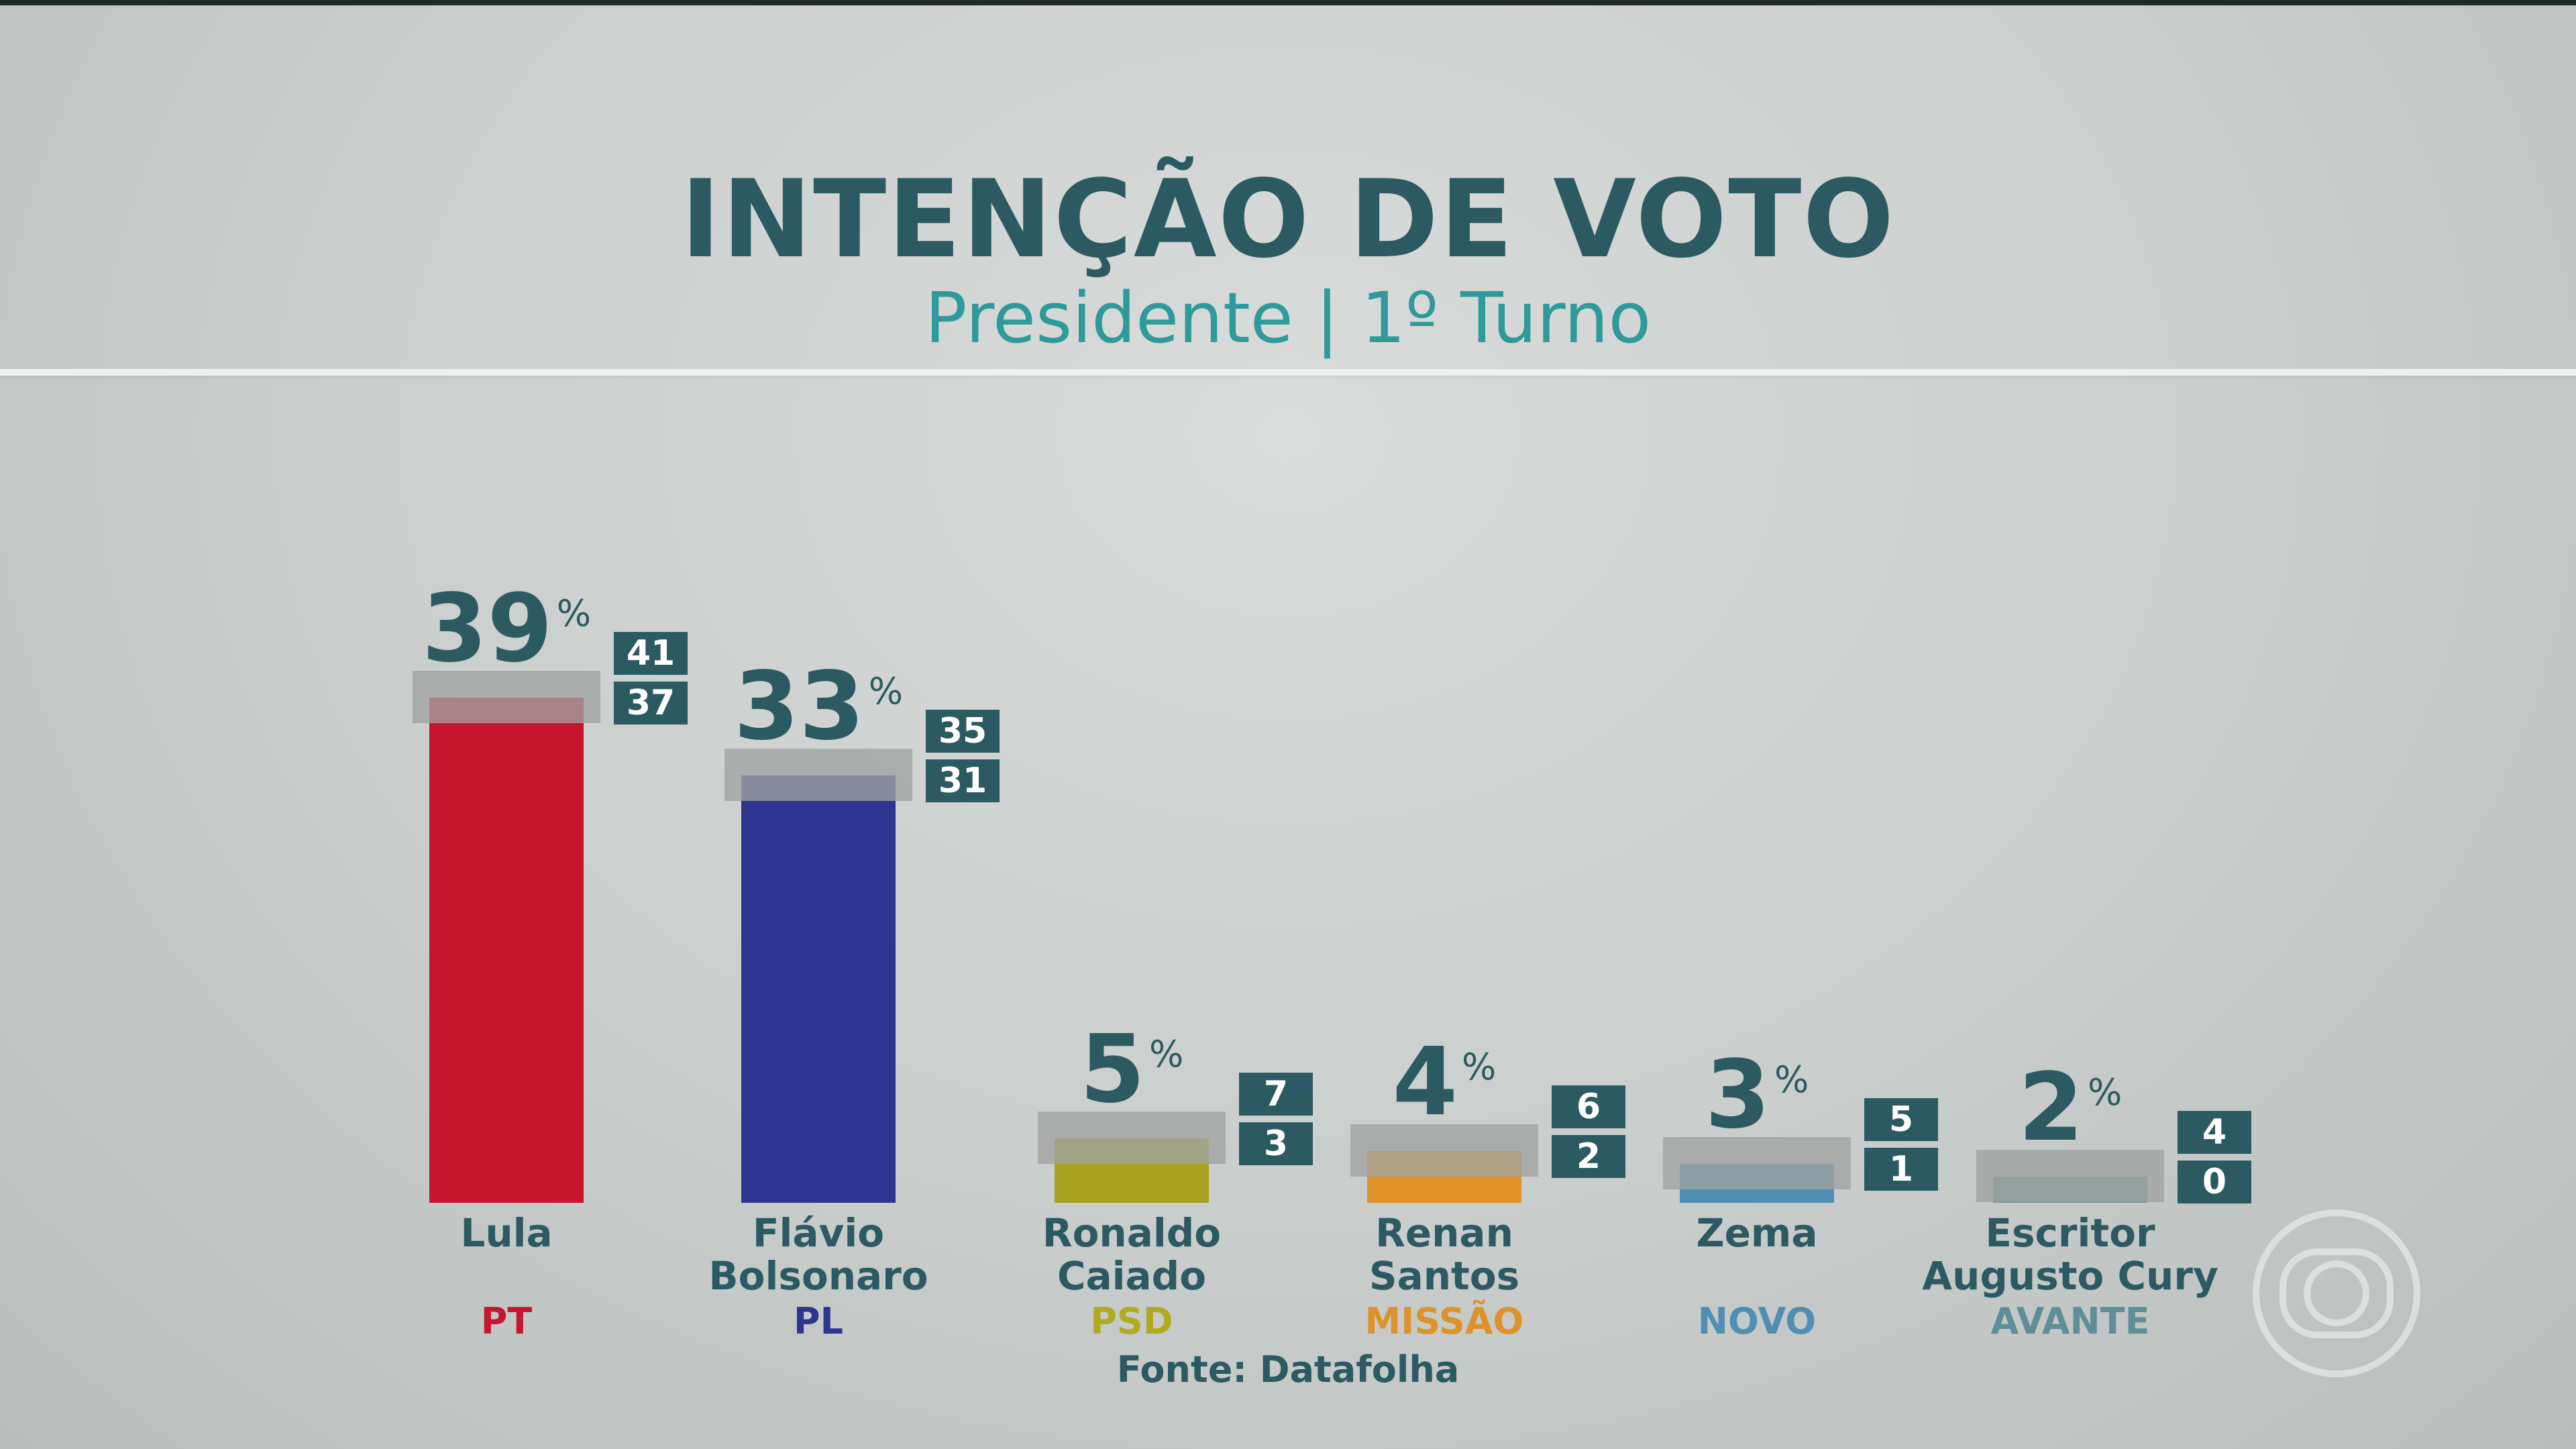 The height and width of the screenshot is (1449, 2576). What do you see at coordinates (1112, 1069) in the screenshot?
I see `value-number-2: 5` at bounding box center [1112, 1069].